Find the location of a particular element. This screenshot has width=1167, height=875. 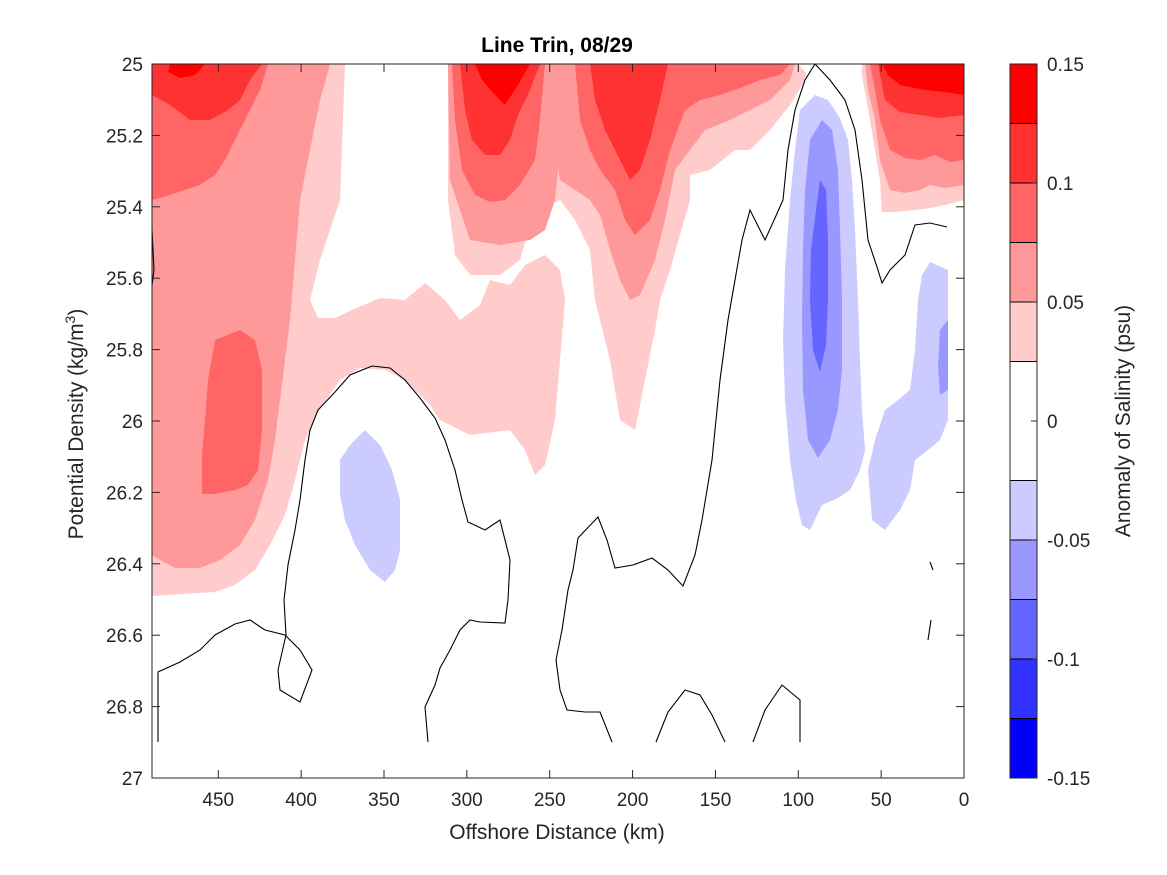

y-axis-label-close: ) is located at coordinates (76, 312).